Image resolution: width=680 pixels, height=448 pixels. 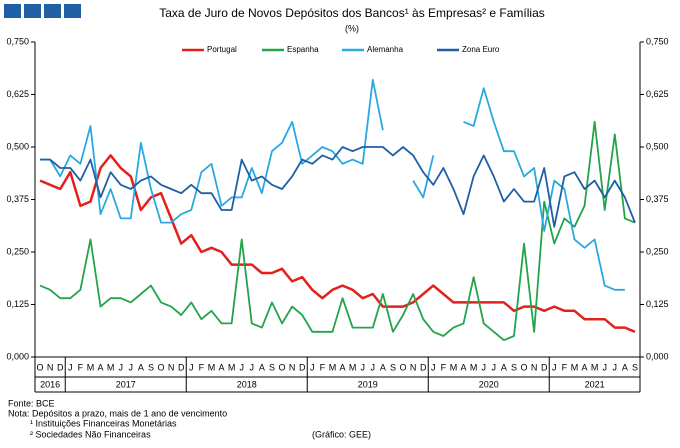 I want to click on year-label: 2016, so click(x=50, y=384).